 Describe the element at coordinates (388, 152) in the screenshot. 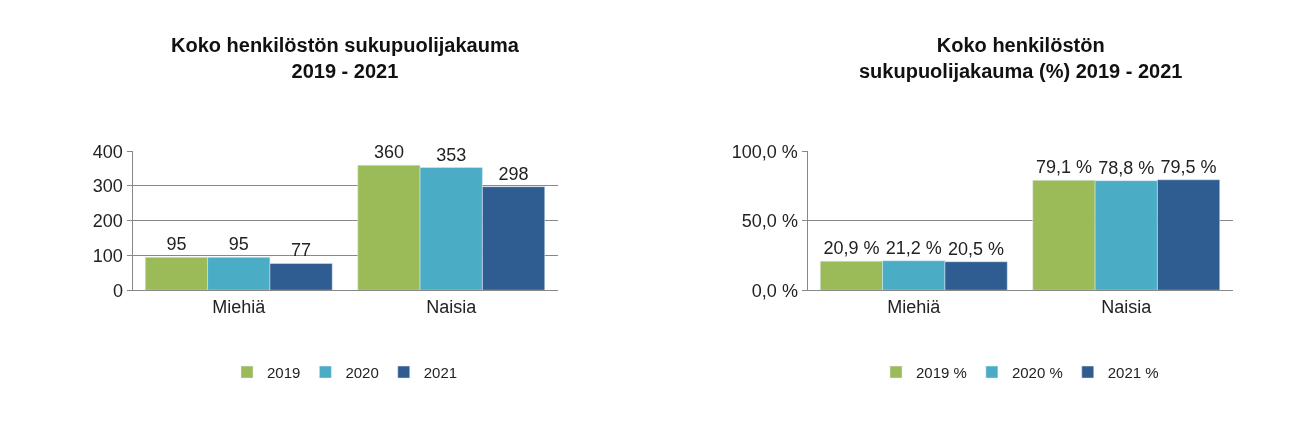

I see `data-label: 360` at that location.